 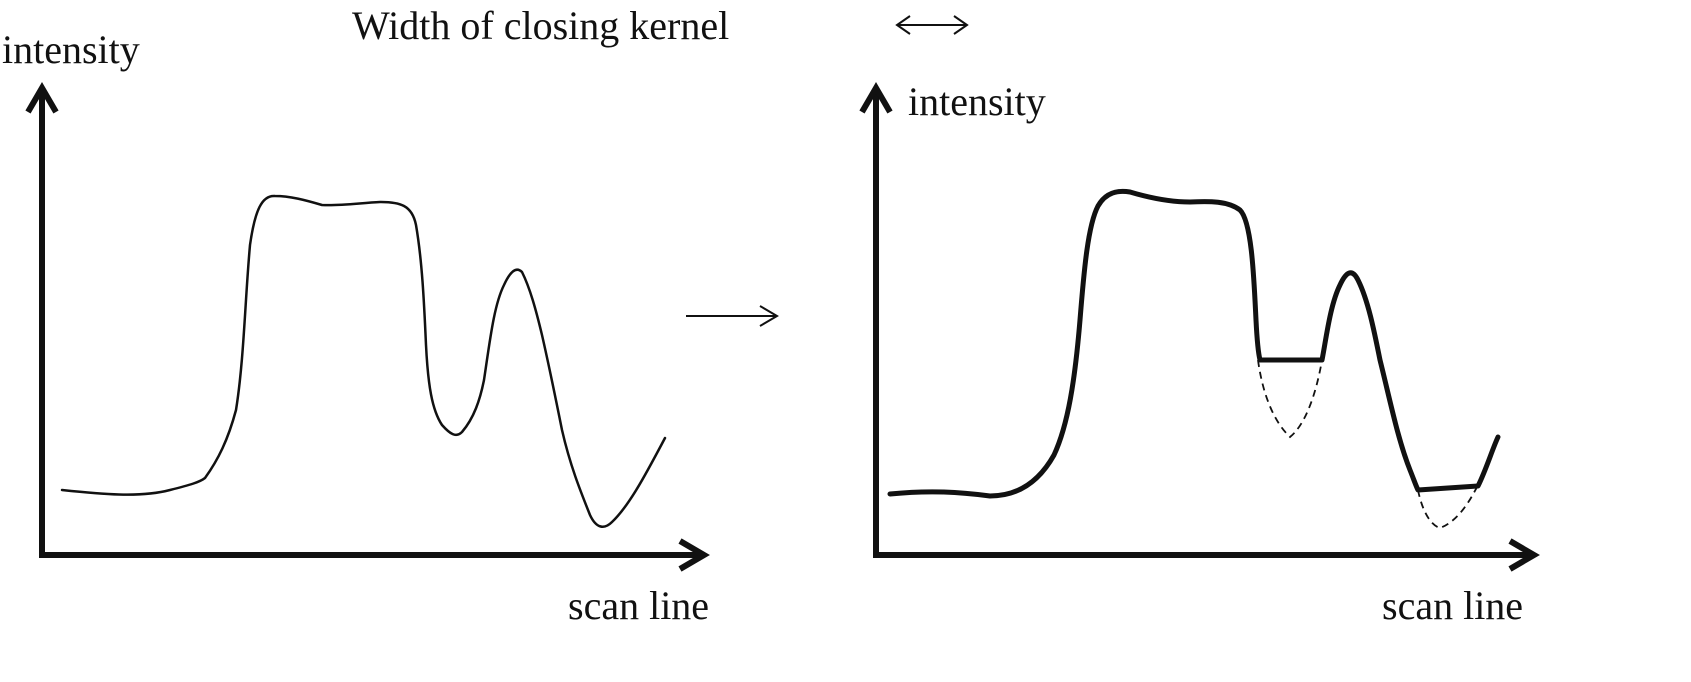 What do you see at coordinates (639, 605) in the screenshot?
I see `left-x-axis-label: scan line` at bounding box center [639, 605].